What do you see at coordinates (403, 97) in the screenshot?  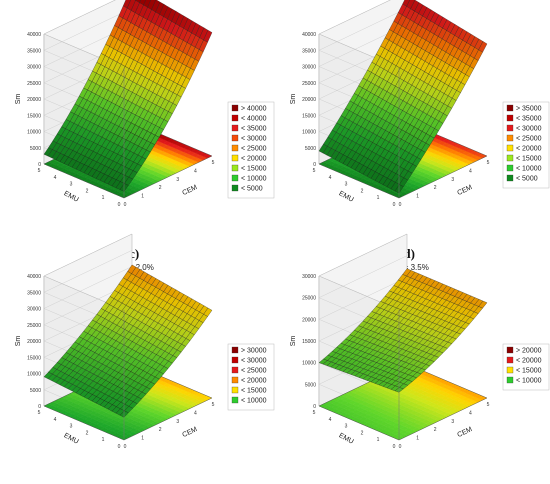 I see `surface-mesh` at bounding box center [403, 97].